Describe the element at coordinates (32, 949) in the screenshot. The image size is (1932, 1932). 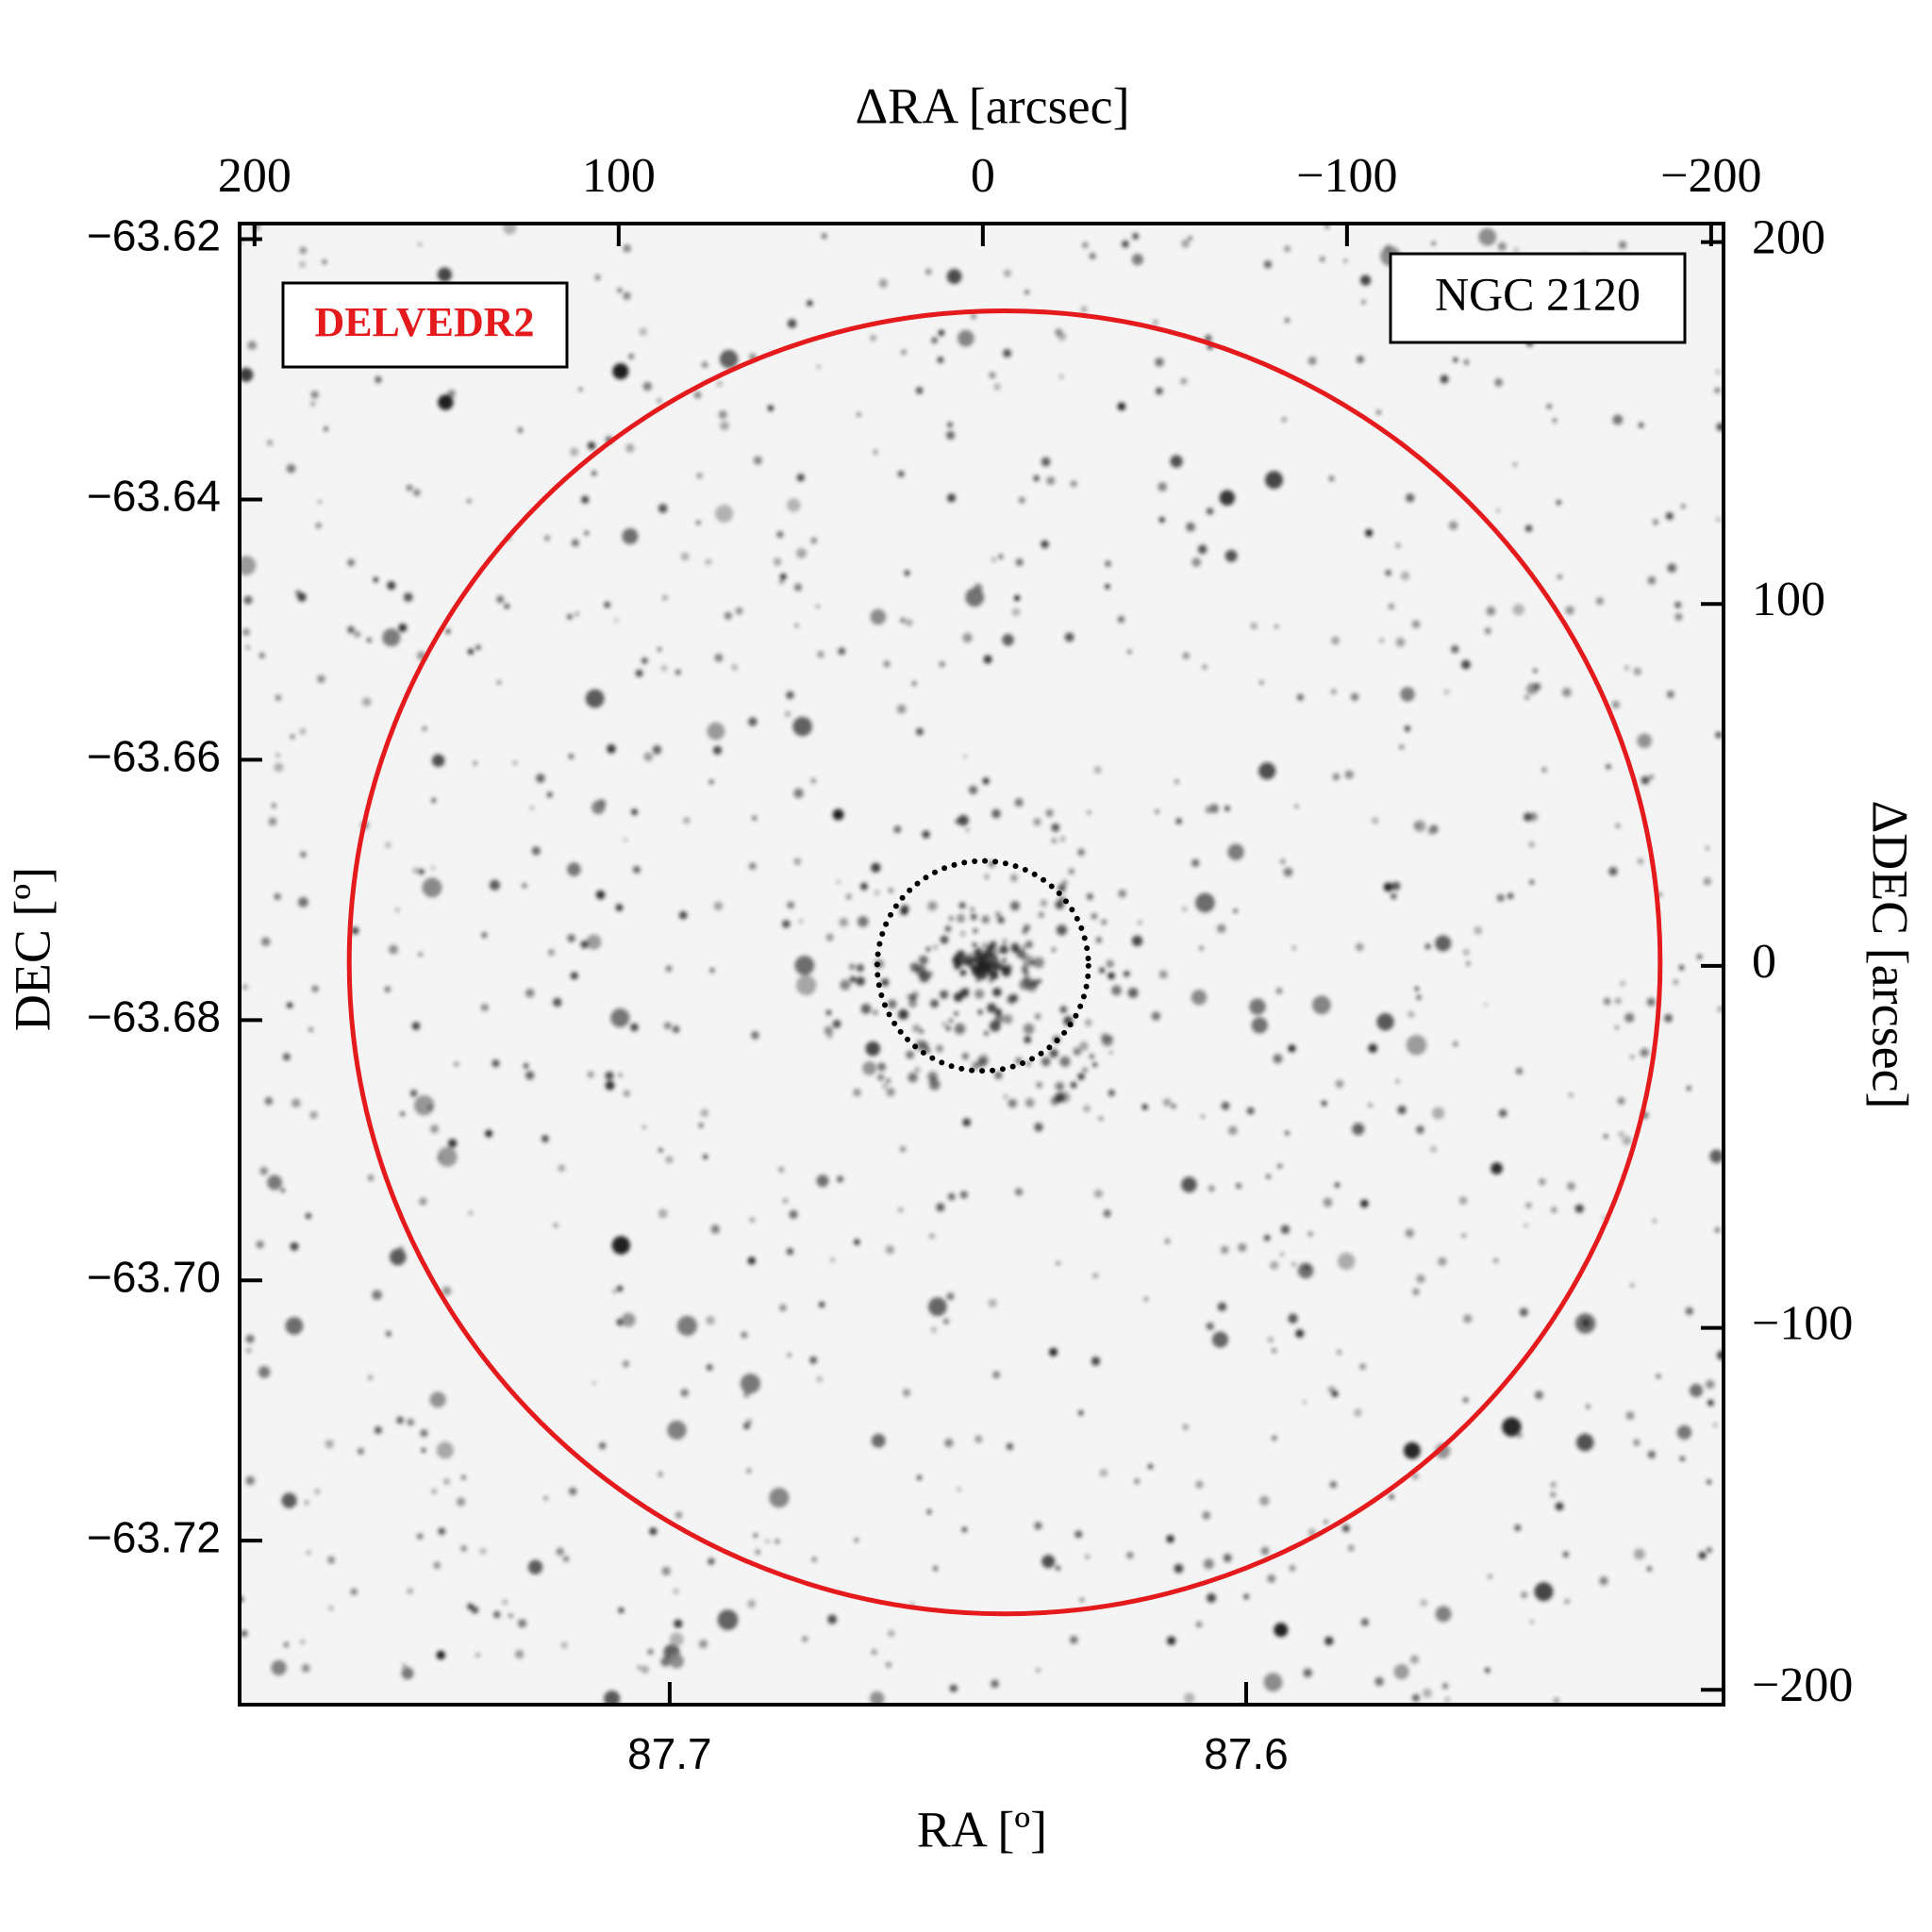
I see `y-axis-title: DEC [º]` at that location.